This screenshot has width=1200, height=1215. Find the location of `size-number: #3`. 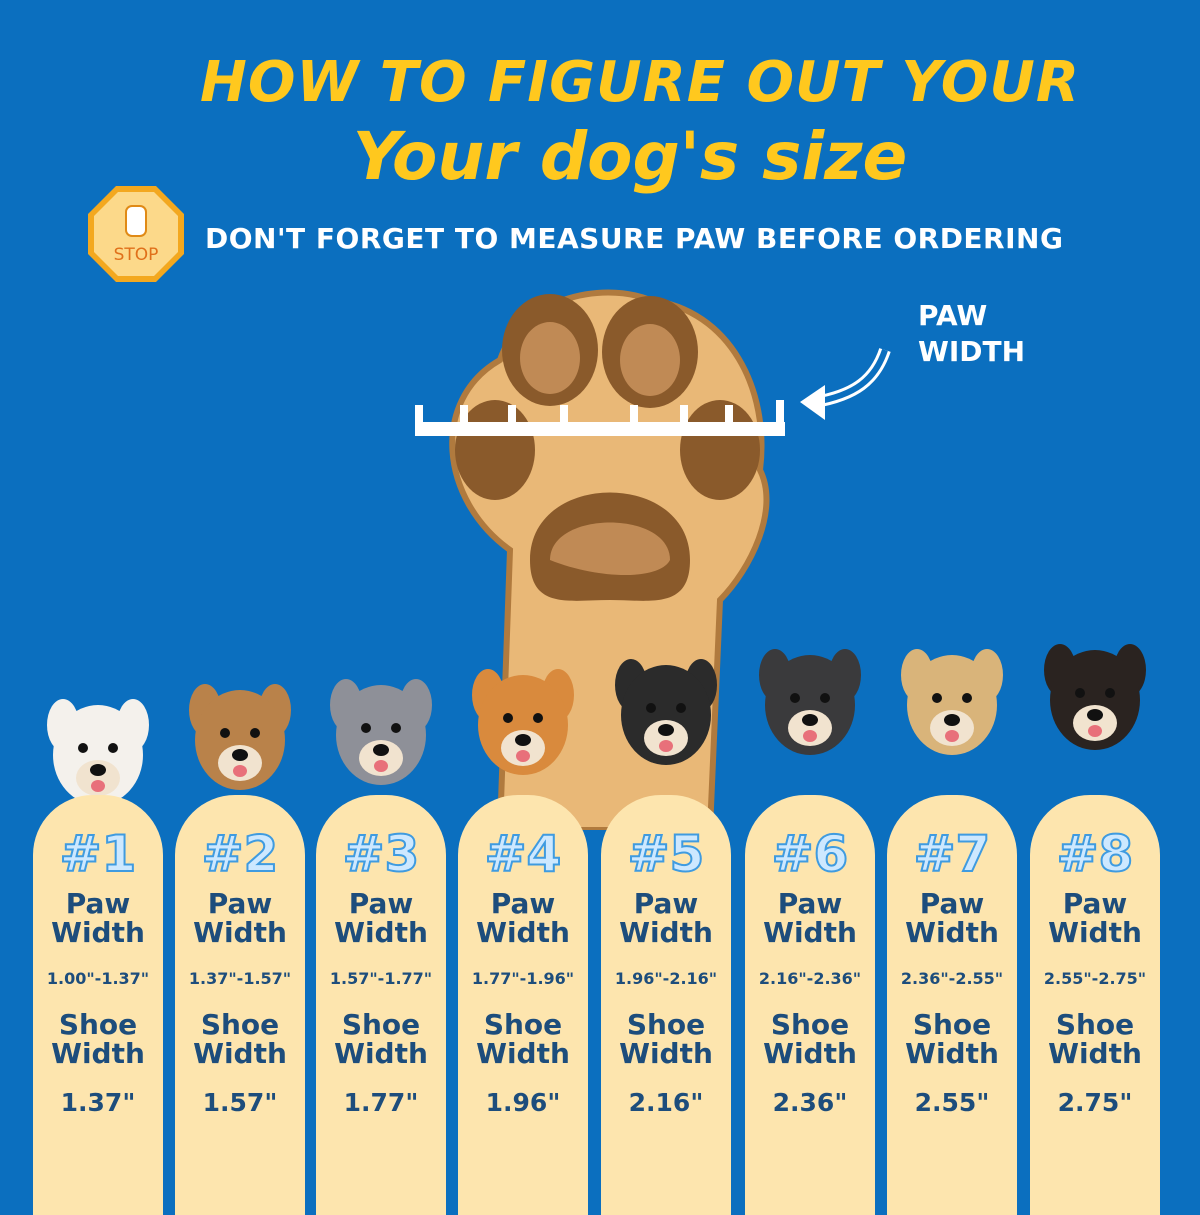

size-number: #3 is located at coordinates (381, 854).